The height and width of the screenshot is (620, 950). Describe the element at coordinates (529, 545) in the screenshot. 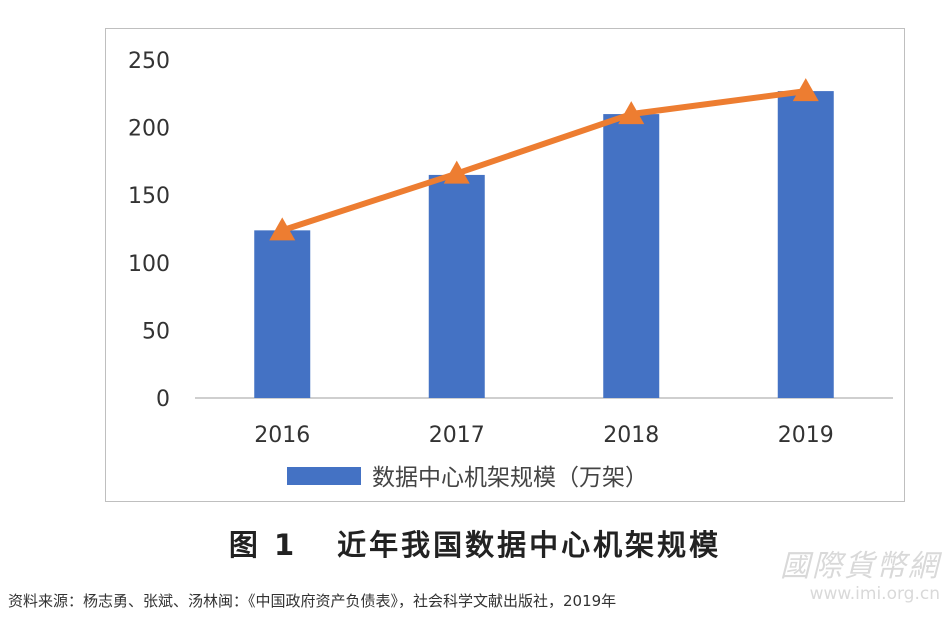

I see `figure-title: 近年我国数据中心机架规模` at that location.